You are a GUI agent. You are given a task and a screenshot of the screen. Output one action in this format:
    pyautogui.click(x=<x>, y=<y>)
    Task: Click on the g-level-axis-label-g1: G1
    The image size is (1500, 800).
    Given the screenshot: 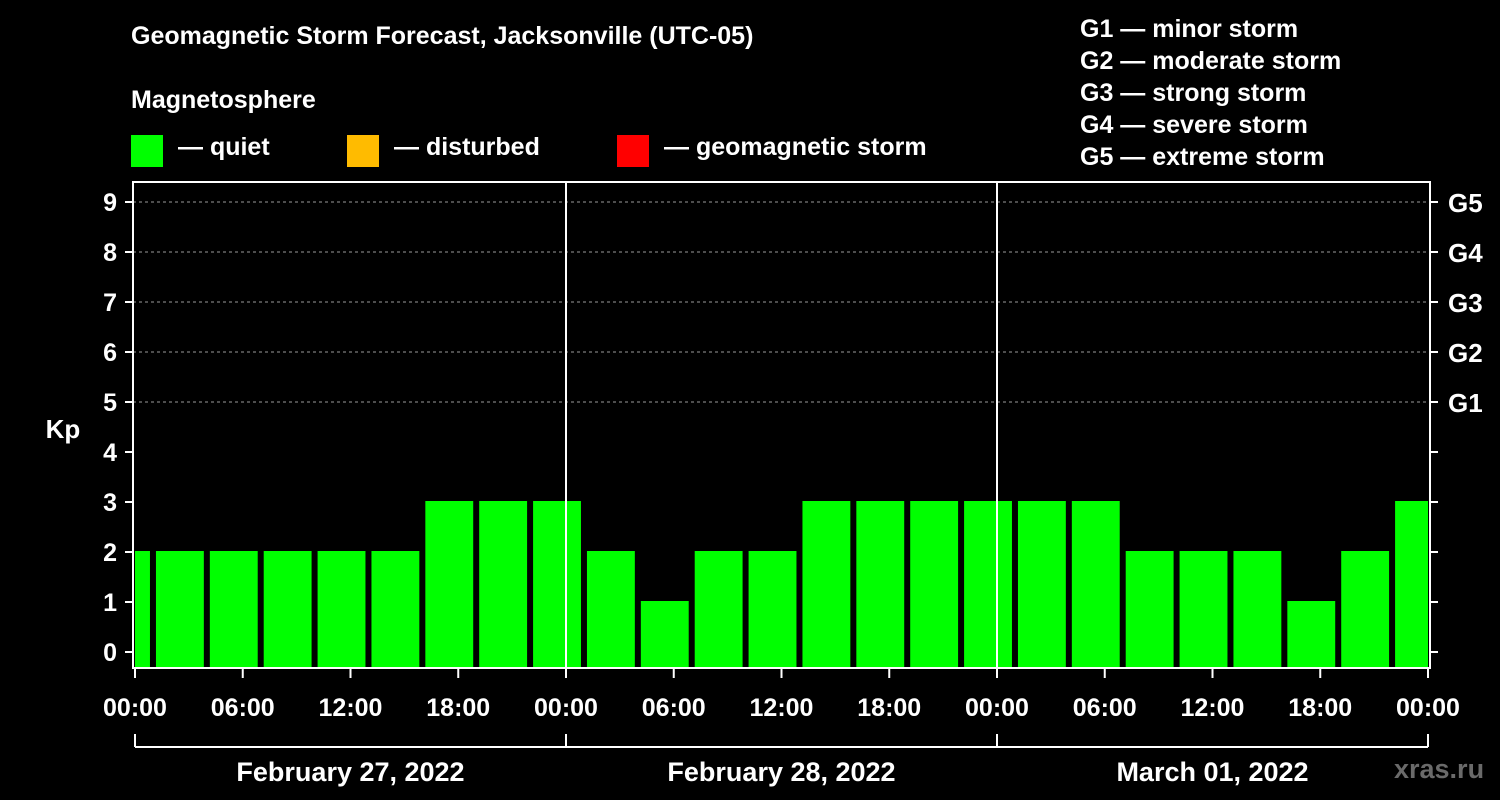 What is the action you would take?
    pyautogui.click(x=1465, y=403)
    